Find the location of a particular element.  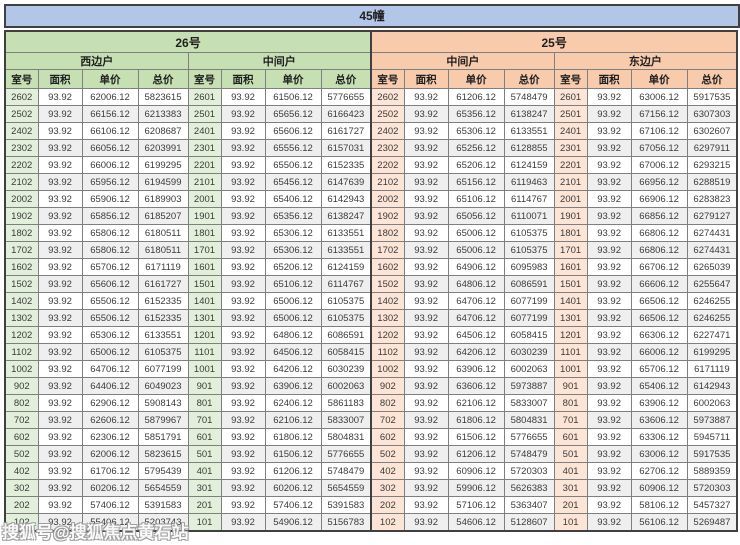

cell-room: 1301 is located at coordinates (570, 318).